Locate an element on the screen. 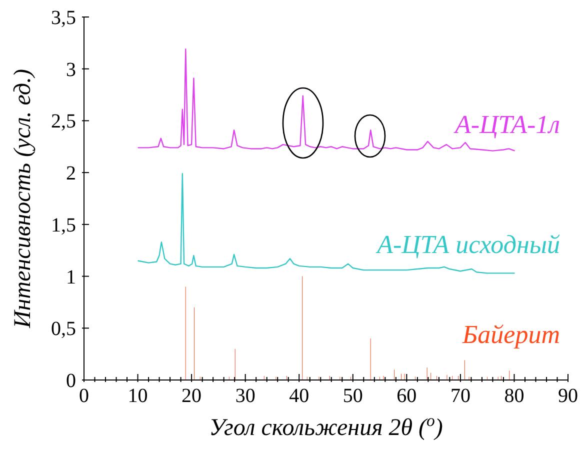 The height and width of the screenshot is (453, 582). y-tick-label: 3 is located at coordinates (71, 69).